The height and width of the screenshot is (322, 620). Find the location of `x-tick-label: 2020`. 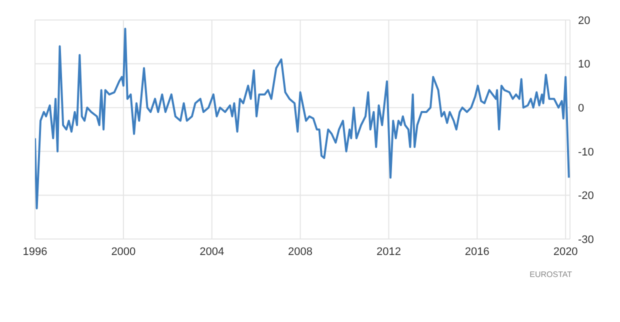

x-tick-label: 2020 is located at coordinates (565, 252).